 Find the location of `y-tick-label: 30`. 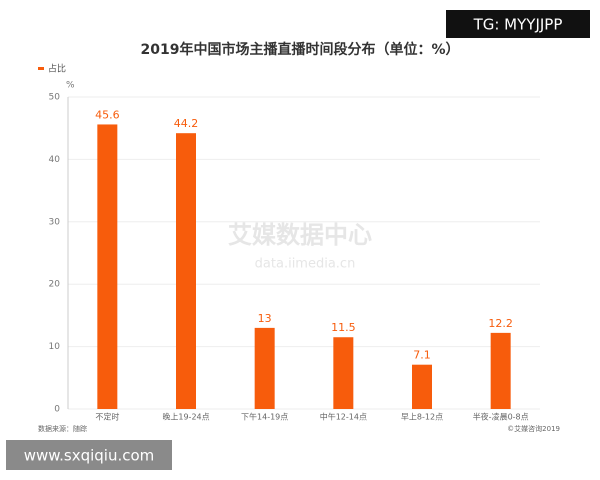

y-tick-label: 30 is located at coordinates (55, 222).